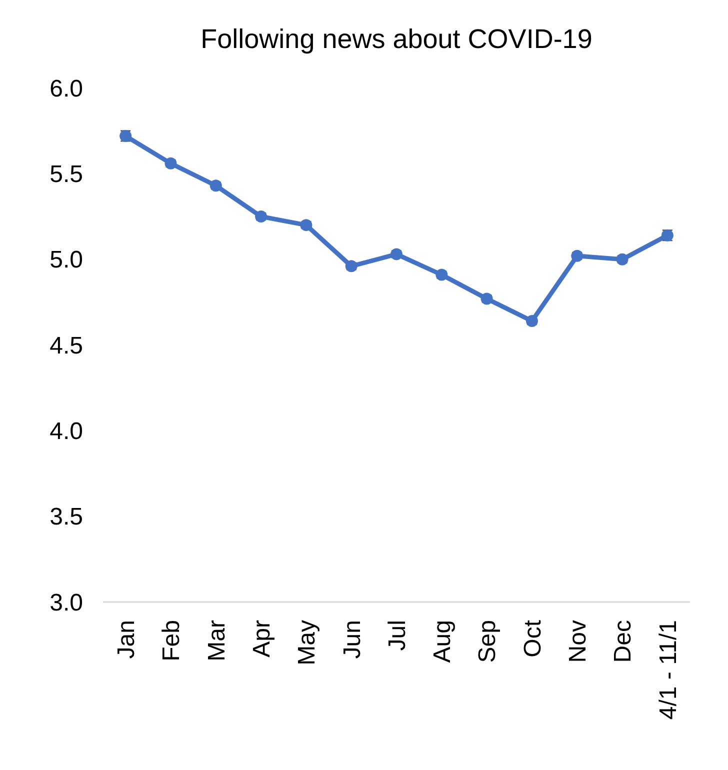 Image resolution: width=728 pixels, height=770 pixels. I want to click on x-tick-label: Dec, so click(623, 641).